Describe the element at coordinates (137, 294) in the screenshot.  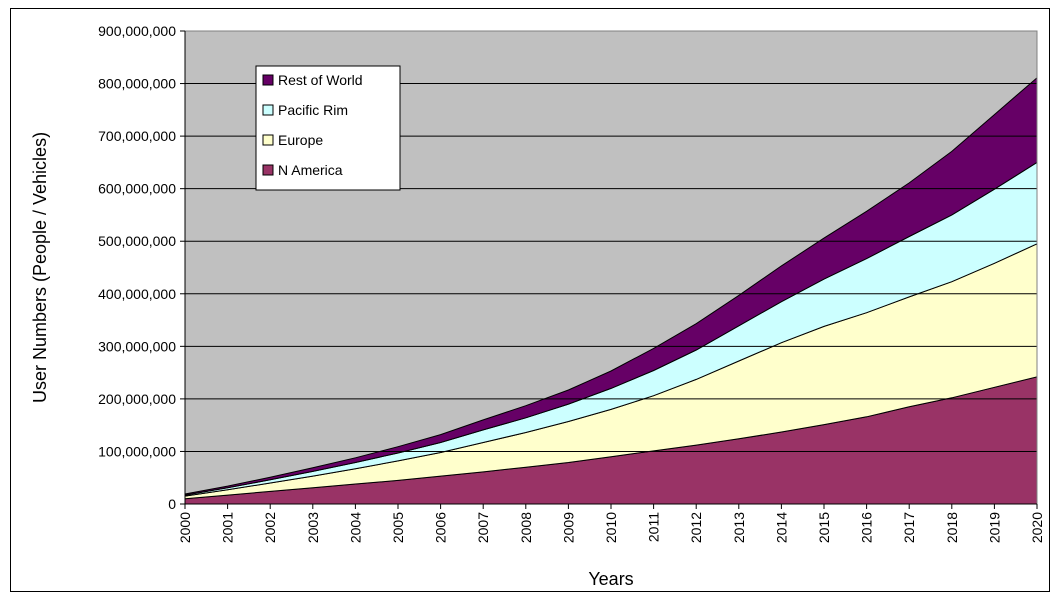
I see `y-tick-label: 400,000,000` at that location.